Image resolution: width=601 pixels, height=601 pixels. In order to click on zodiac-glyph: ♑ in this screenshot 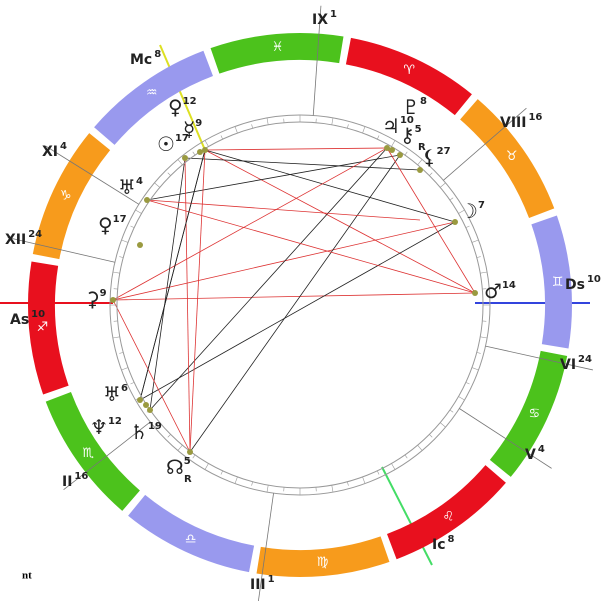, I will do `click(66, 195)`.